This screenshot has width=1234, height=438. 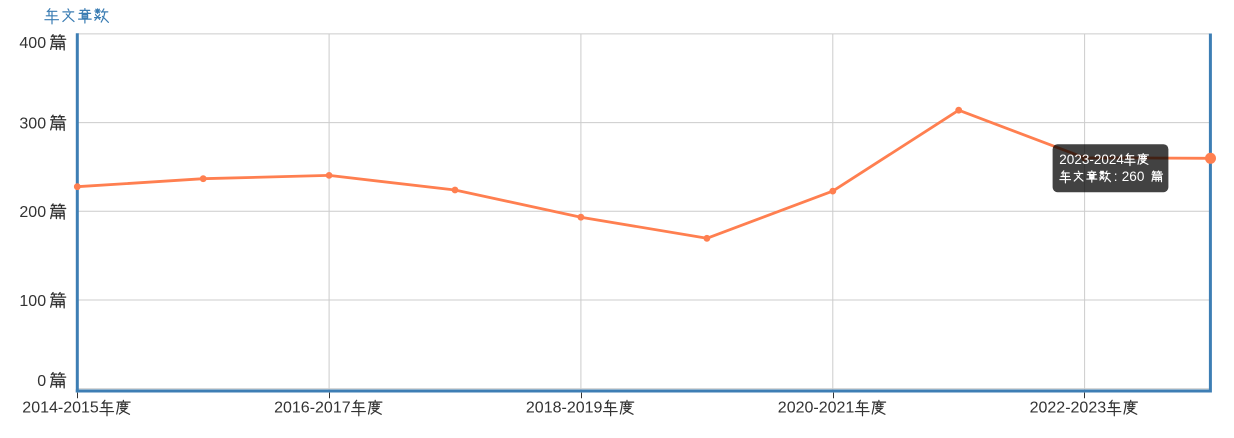 What do you see at coordinates (312, 408) in the screenshot?
I see `svg-text: 2016-2017` at bounding box center [312, 408].